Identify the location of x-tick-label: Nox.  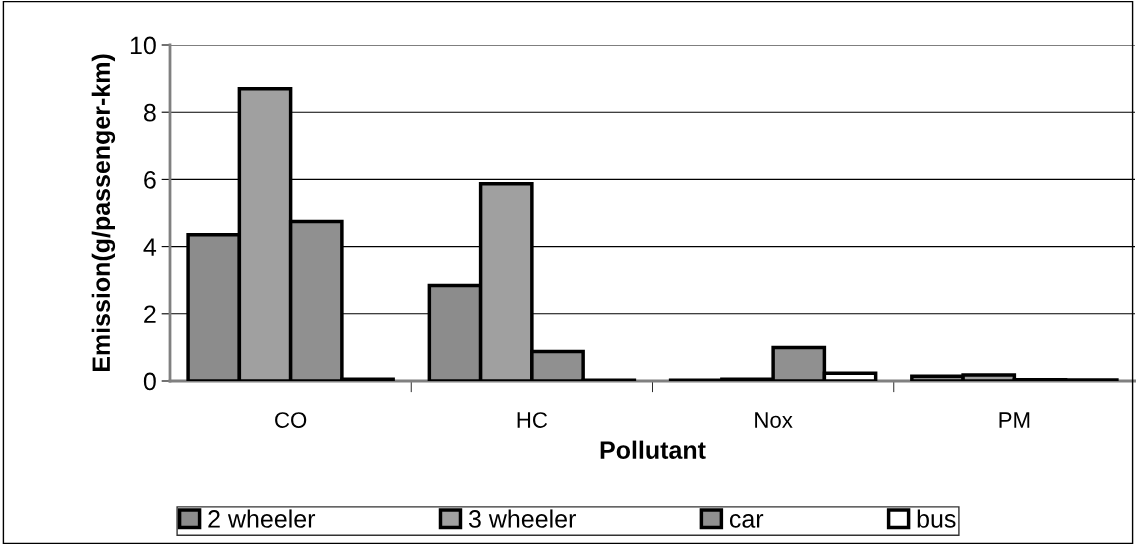
(774, 420).